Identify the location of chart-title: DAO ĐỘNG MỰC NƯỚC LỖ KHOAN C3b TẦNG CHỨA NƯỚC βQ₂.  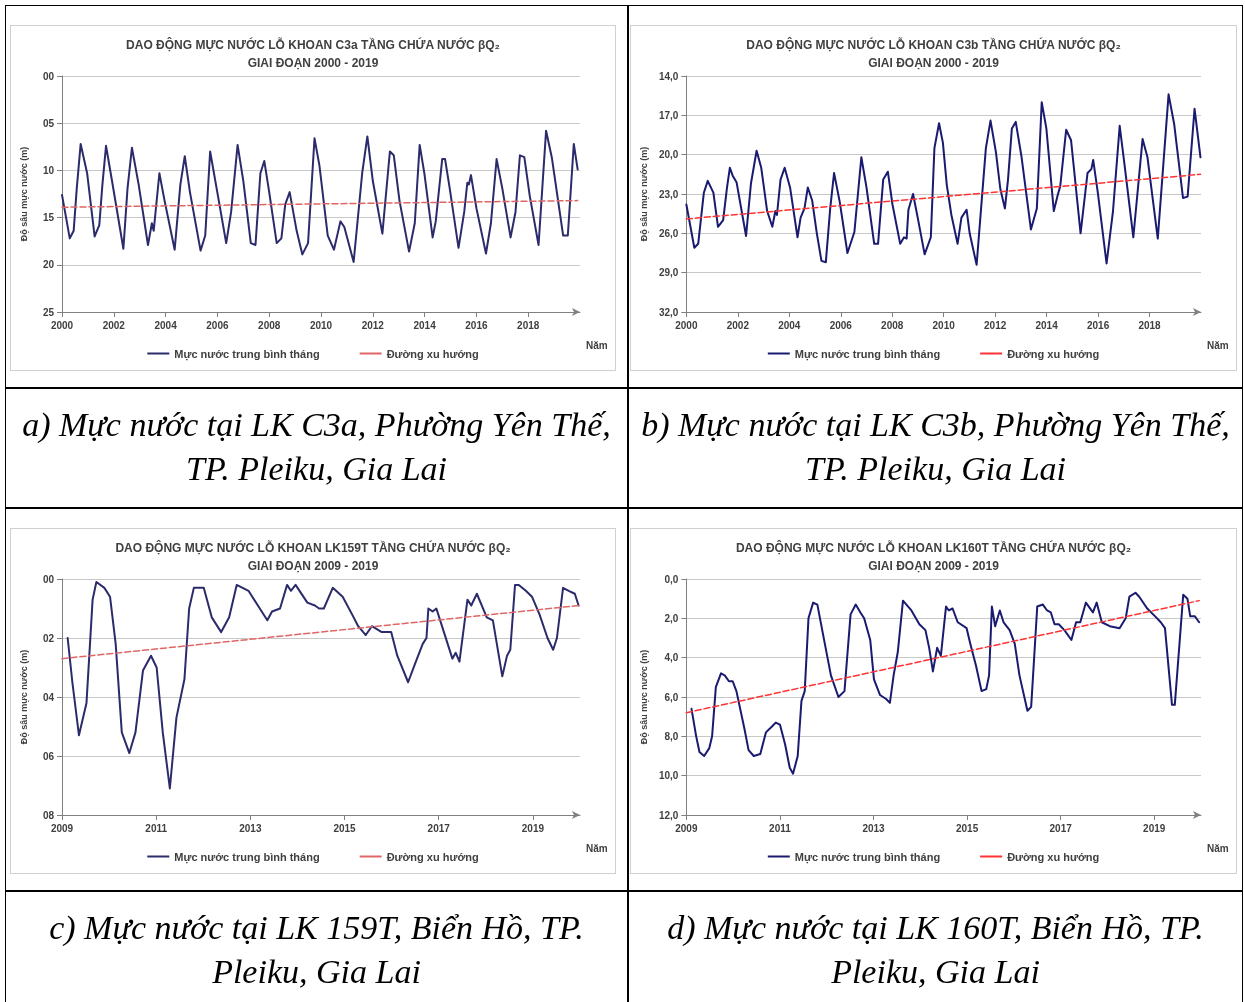
(933, 44).